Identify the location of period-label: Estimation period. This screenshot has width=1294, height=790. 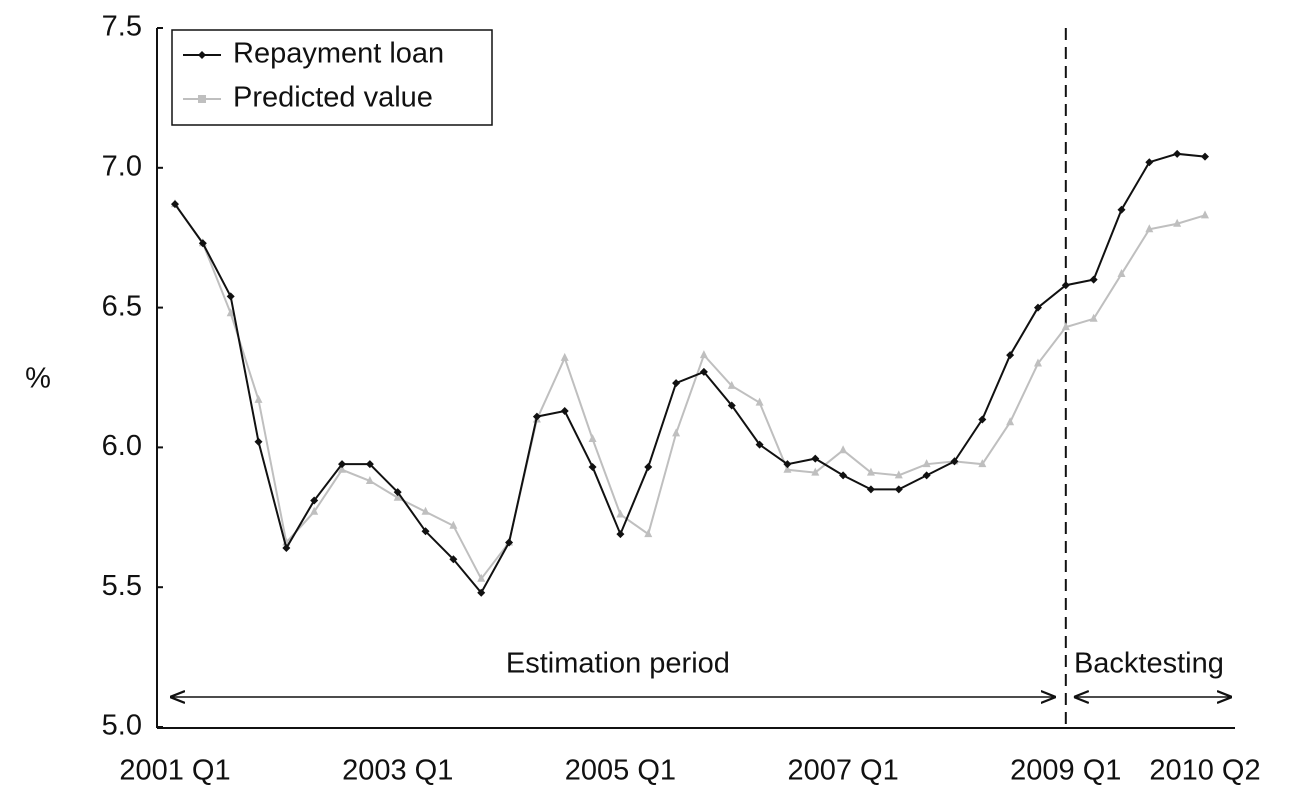
(618, 664).